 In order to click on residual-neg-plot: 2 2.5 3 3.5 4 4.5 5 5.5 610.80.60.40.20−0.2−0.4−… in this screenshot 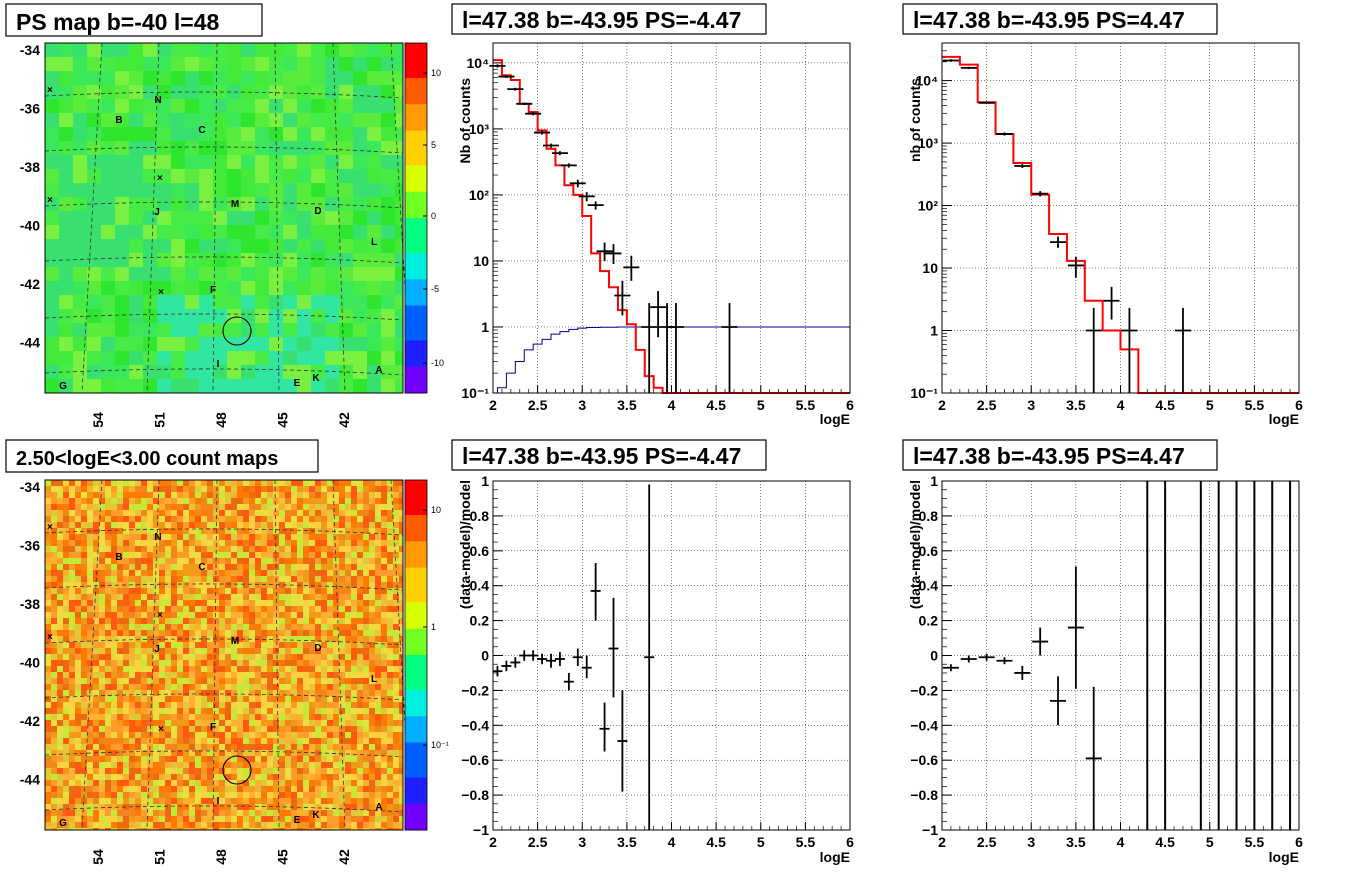, I will do `click(657, 661)`.